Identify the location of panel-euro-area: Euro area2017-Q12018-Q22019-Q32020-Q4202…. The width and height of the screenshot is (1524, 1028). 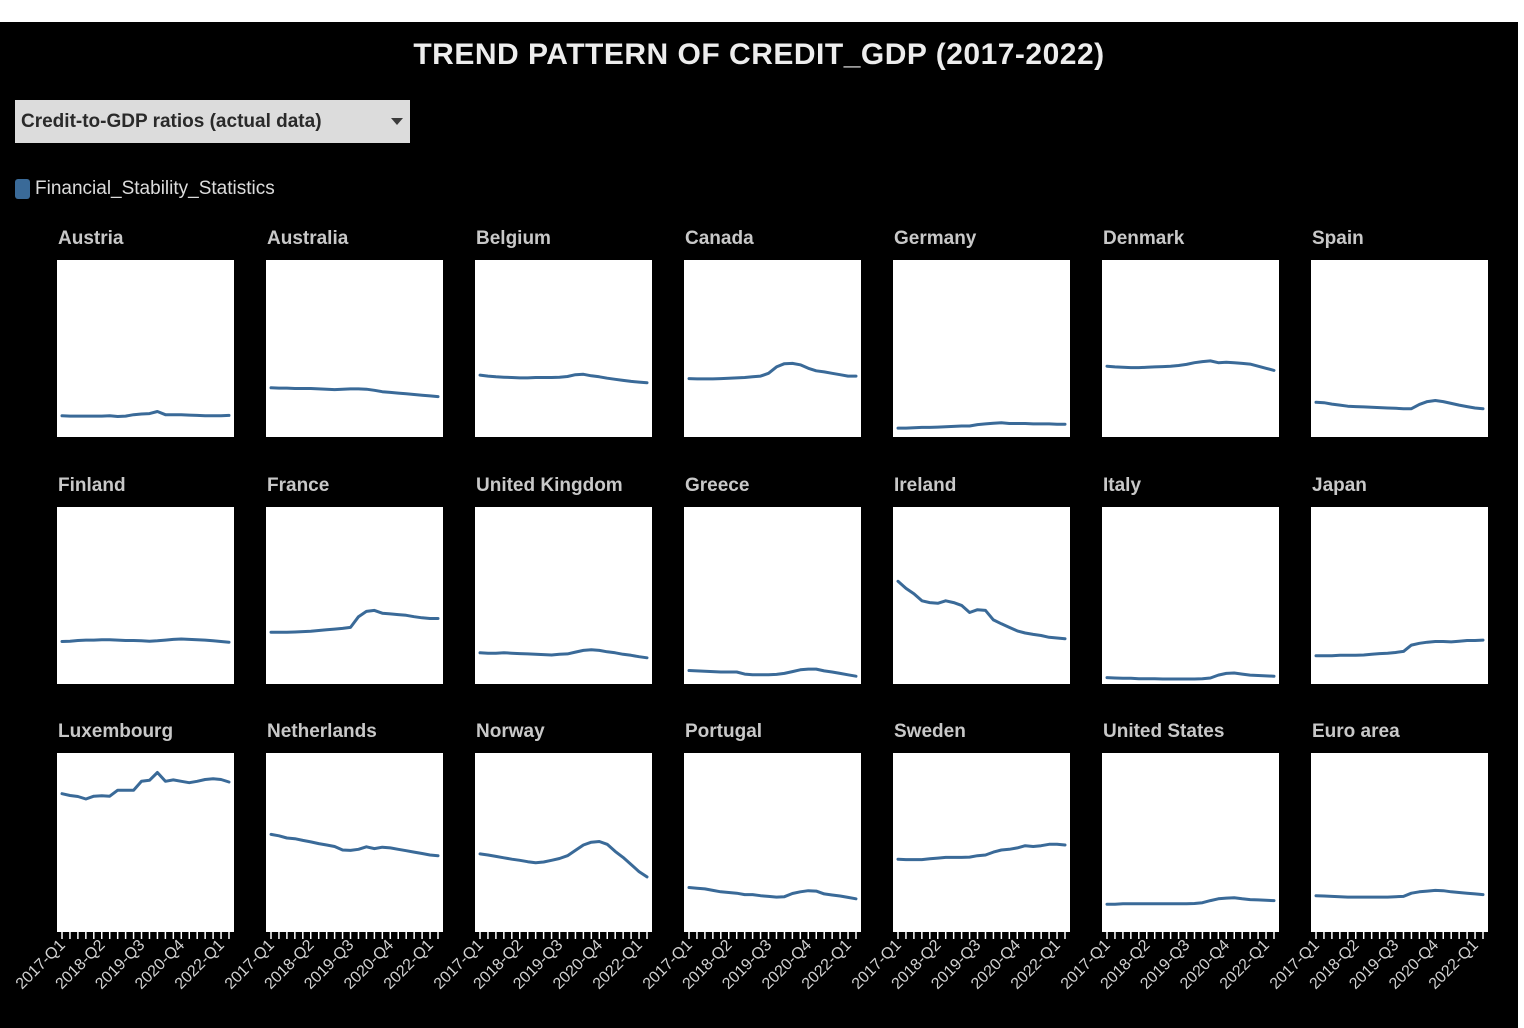
(1377, 857).